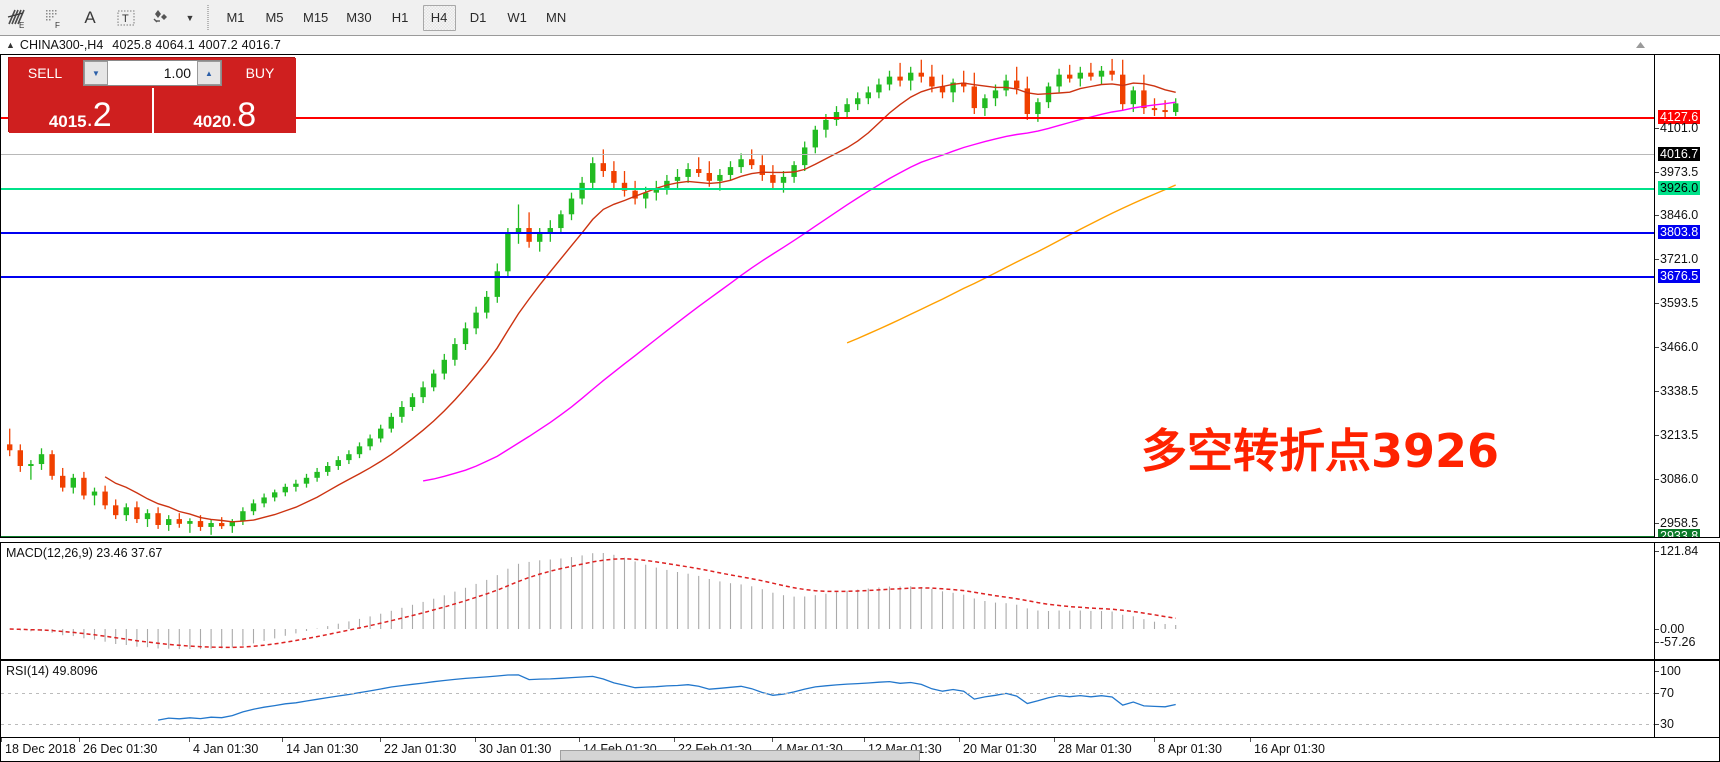 The width and height of the screenshot is (1720, 762). What do you see at coordinates (1679, 232) in the screenshot?
I see `price-label-3803-8: 3803.8` at bounding box center [1679, 232].